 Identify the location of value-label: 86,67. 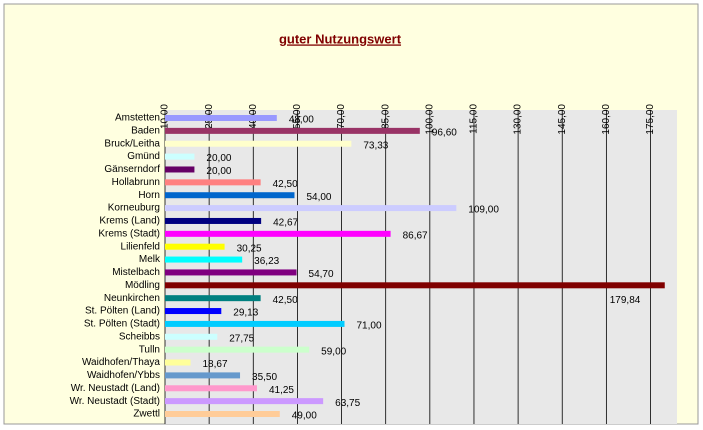
(415, 235).